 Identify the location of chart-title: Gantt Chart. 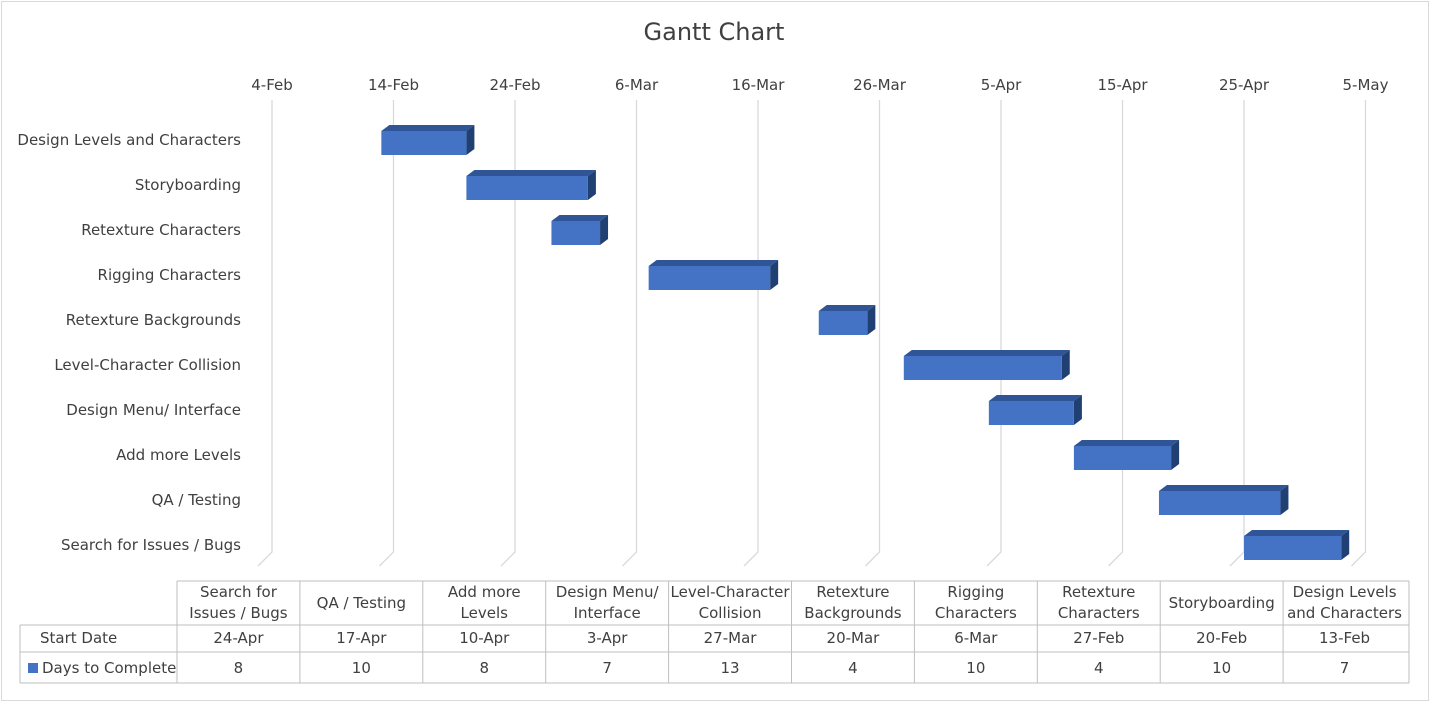
(714, 32).